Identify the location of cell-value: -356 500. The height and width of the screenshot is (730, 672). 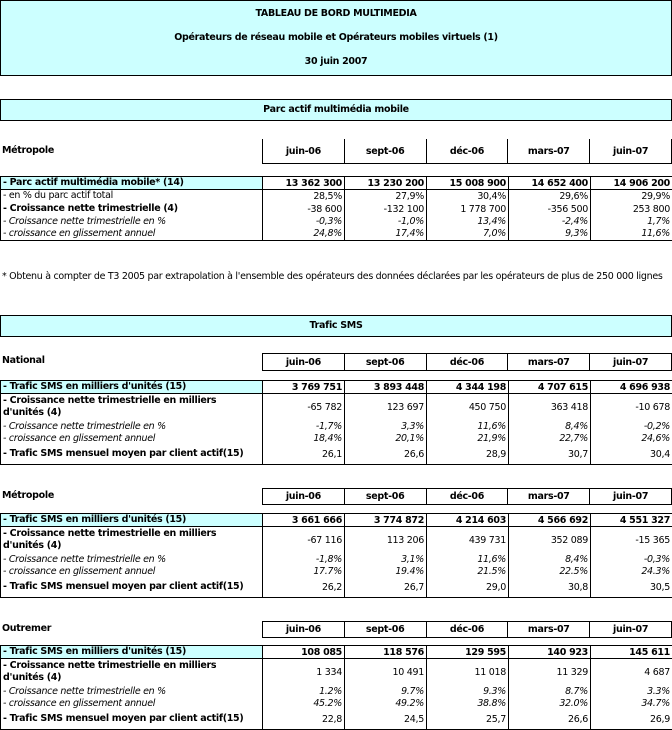
(550, 209).